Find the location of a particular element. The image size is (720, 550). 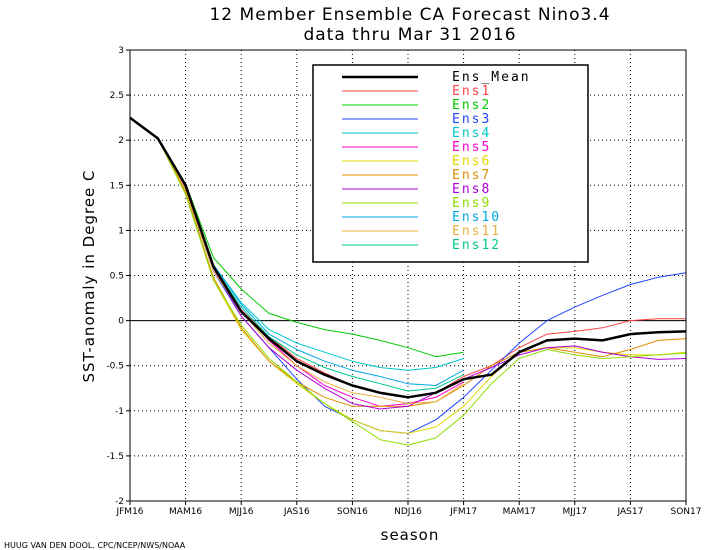

y-tick-label: 0 is located at coordinates (121, 322).